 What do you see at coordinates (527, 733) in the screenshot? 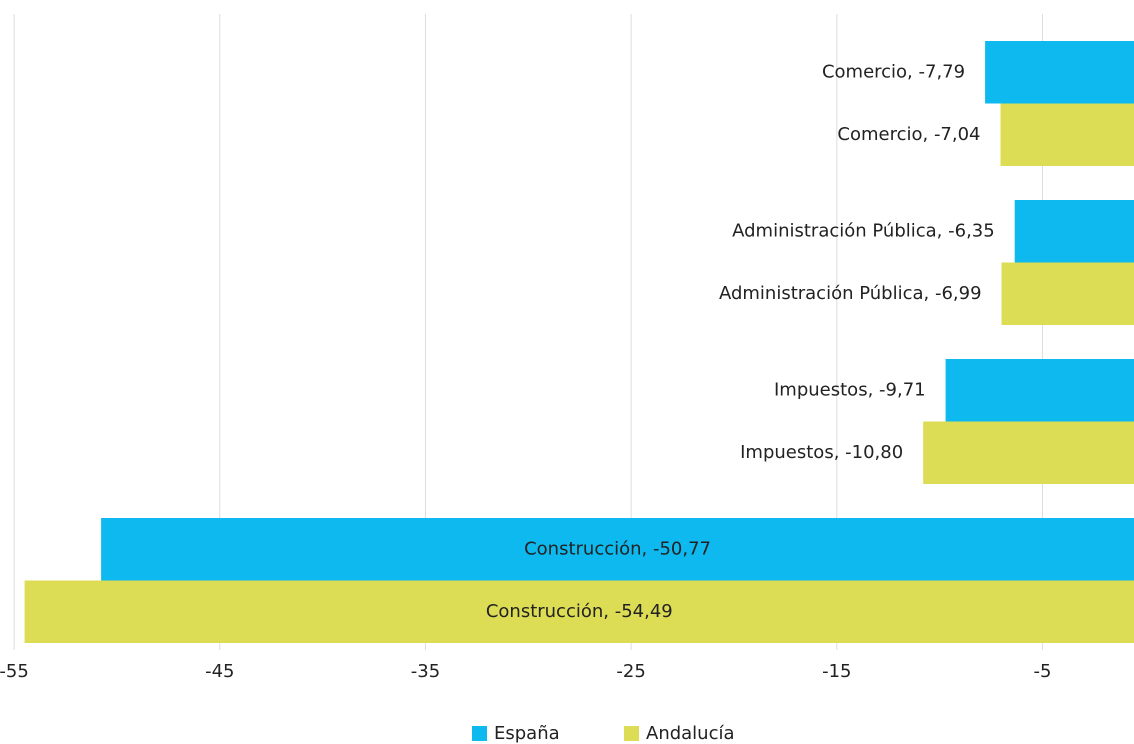
I see `legend-label: España` at bounding box center [527, 733].